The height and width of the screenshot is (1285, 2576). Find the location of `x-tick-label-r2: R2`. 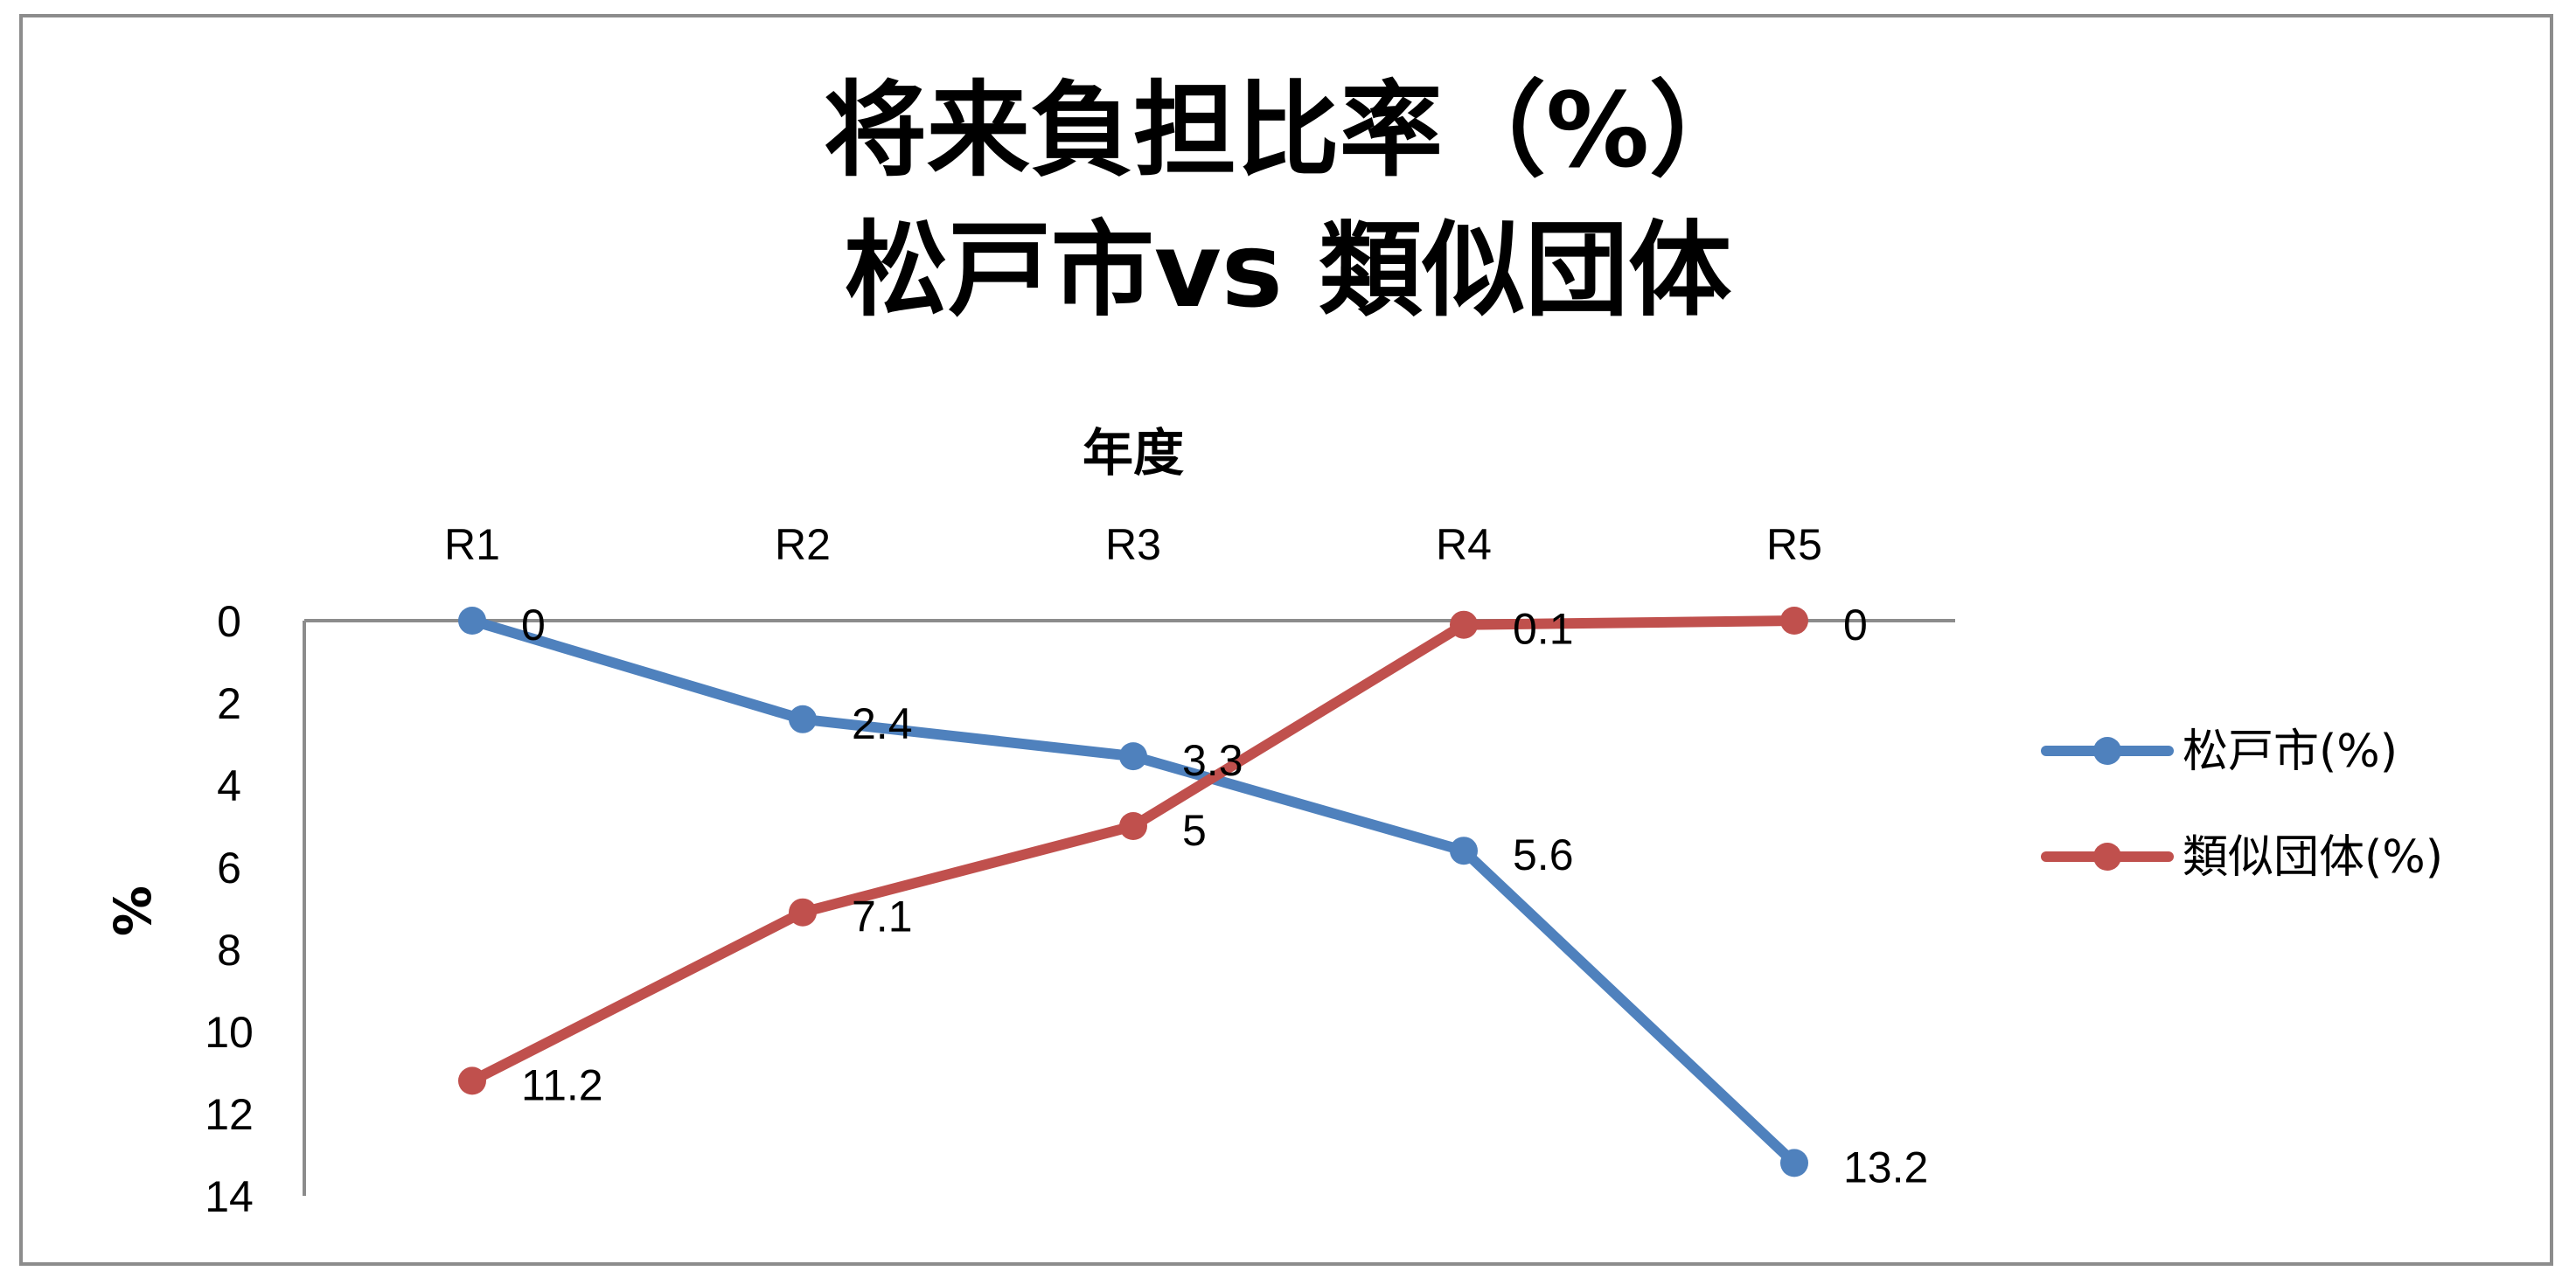

x-tick-label-r2: R2 is located at coordinates (803, 544).